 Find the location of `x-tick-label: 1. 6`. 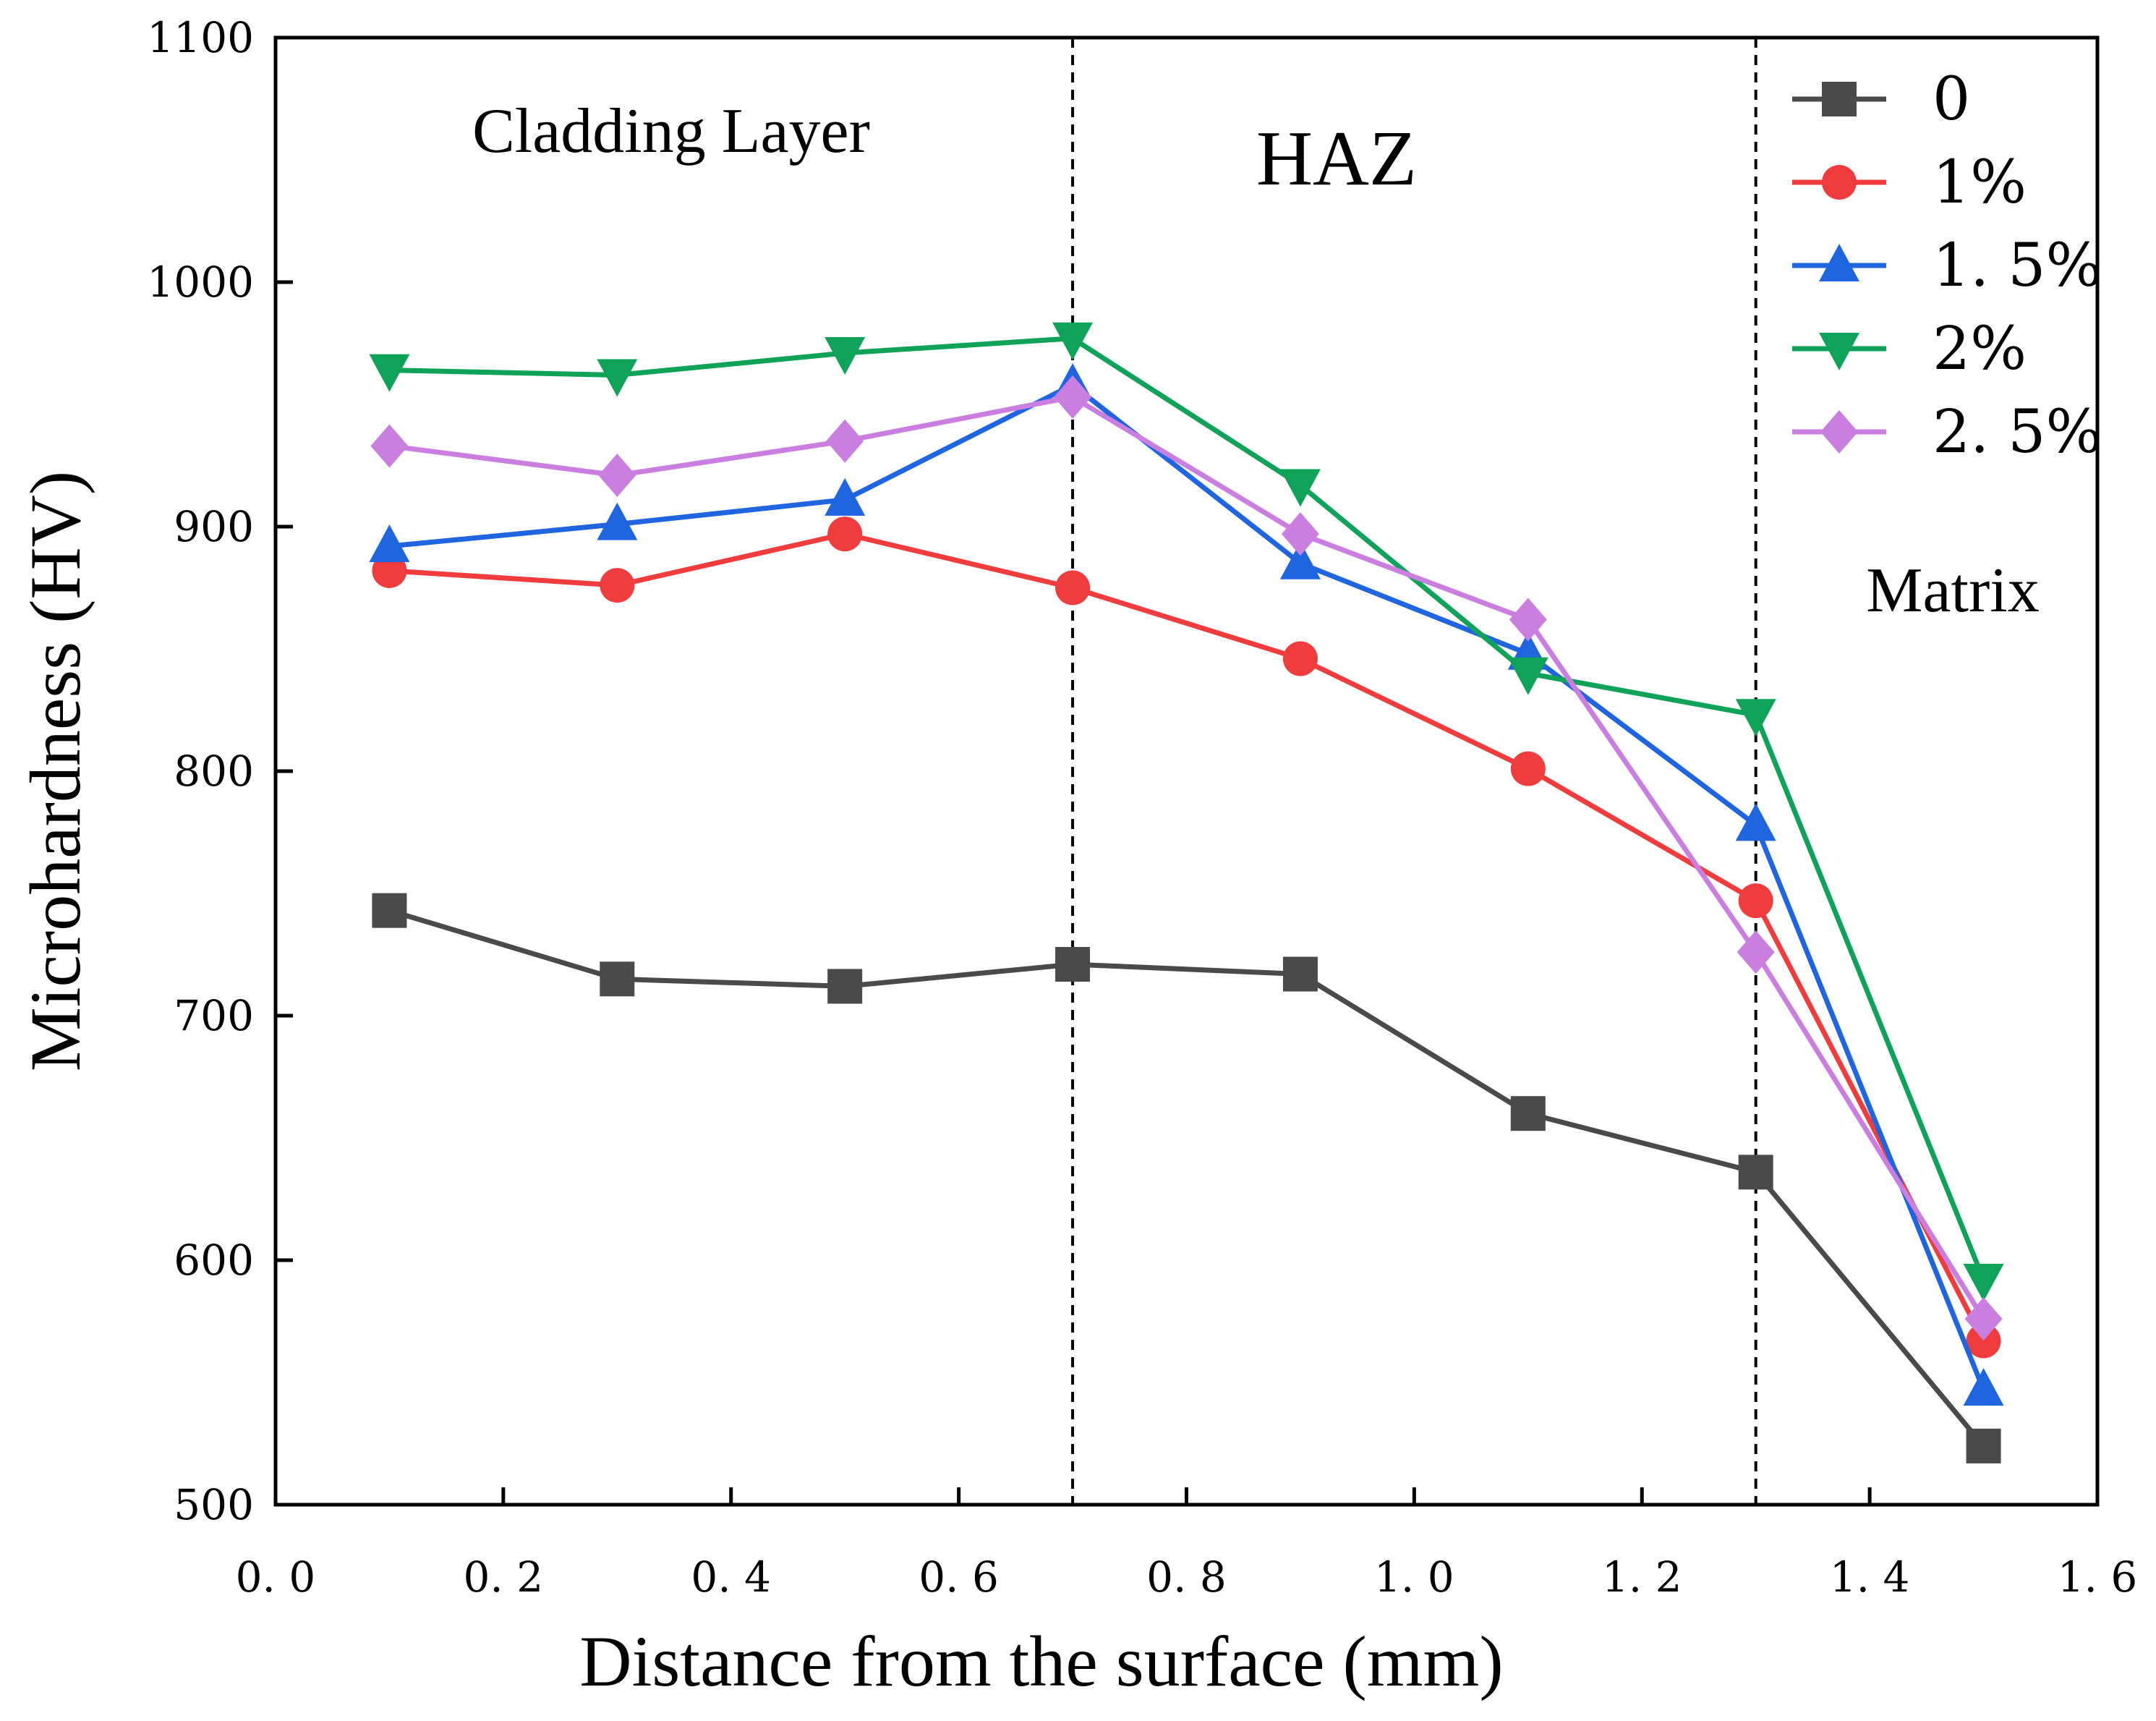

x-tick-label: 1. 6 is located at coordinates (2098, 1577).